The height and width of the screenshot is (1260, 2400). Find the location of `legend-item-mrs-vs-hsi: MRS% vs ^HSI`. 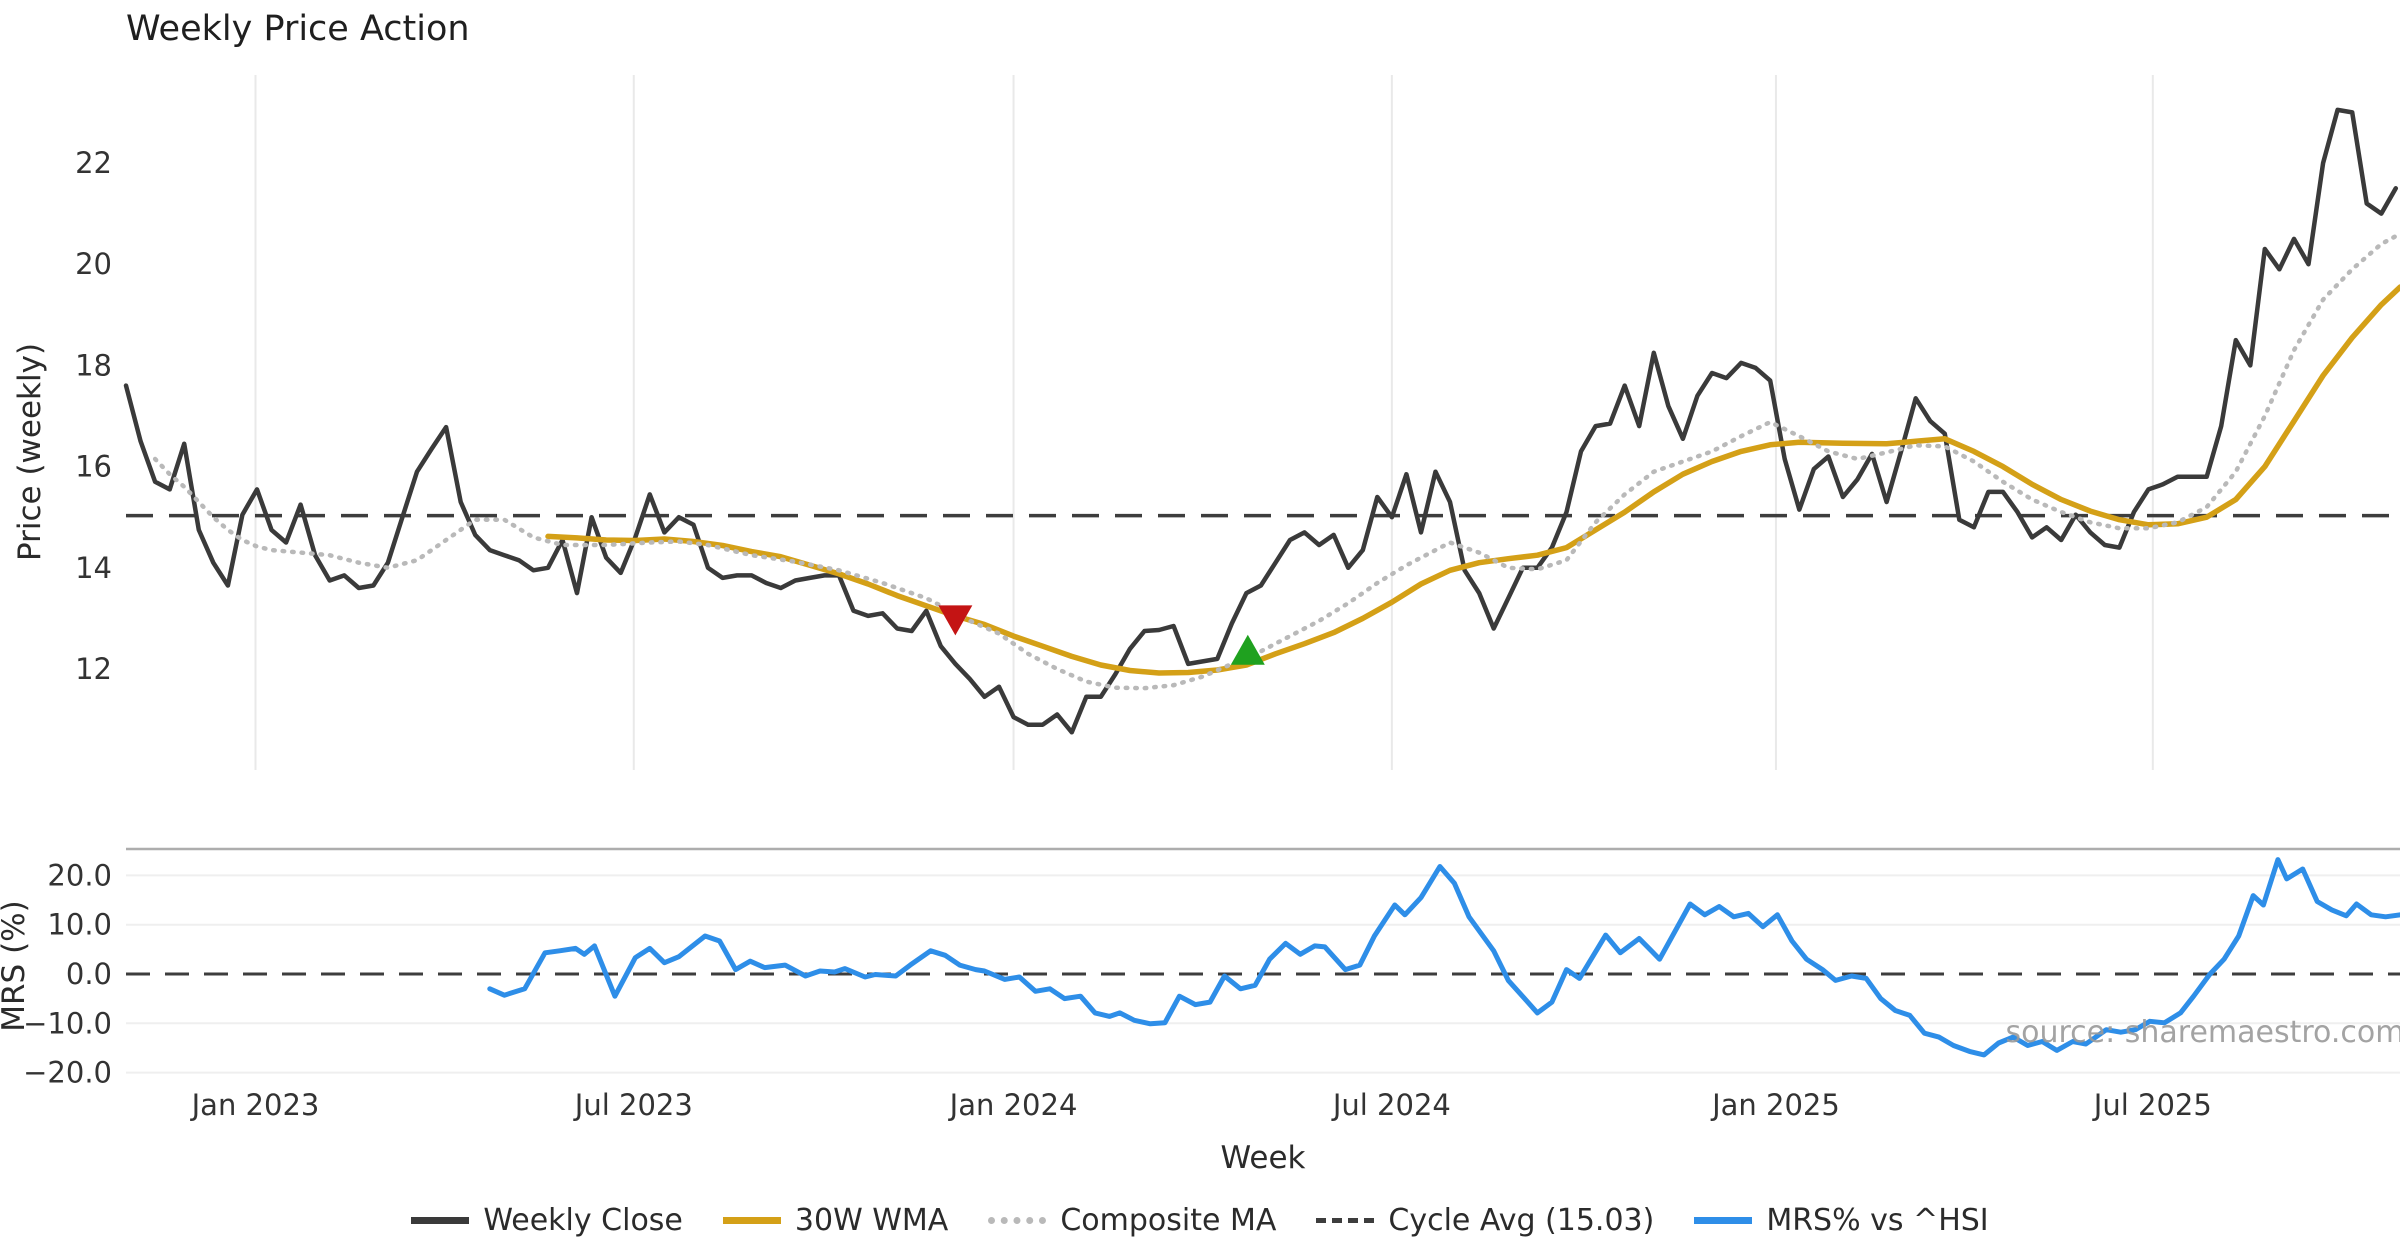

legend-item-mrs-vs-hsi: MRS% vs ^HSI is located at coordinates (1841, 1220).